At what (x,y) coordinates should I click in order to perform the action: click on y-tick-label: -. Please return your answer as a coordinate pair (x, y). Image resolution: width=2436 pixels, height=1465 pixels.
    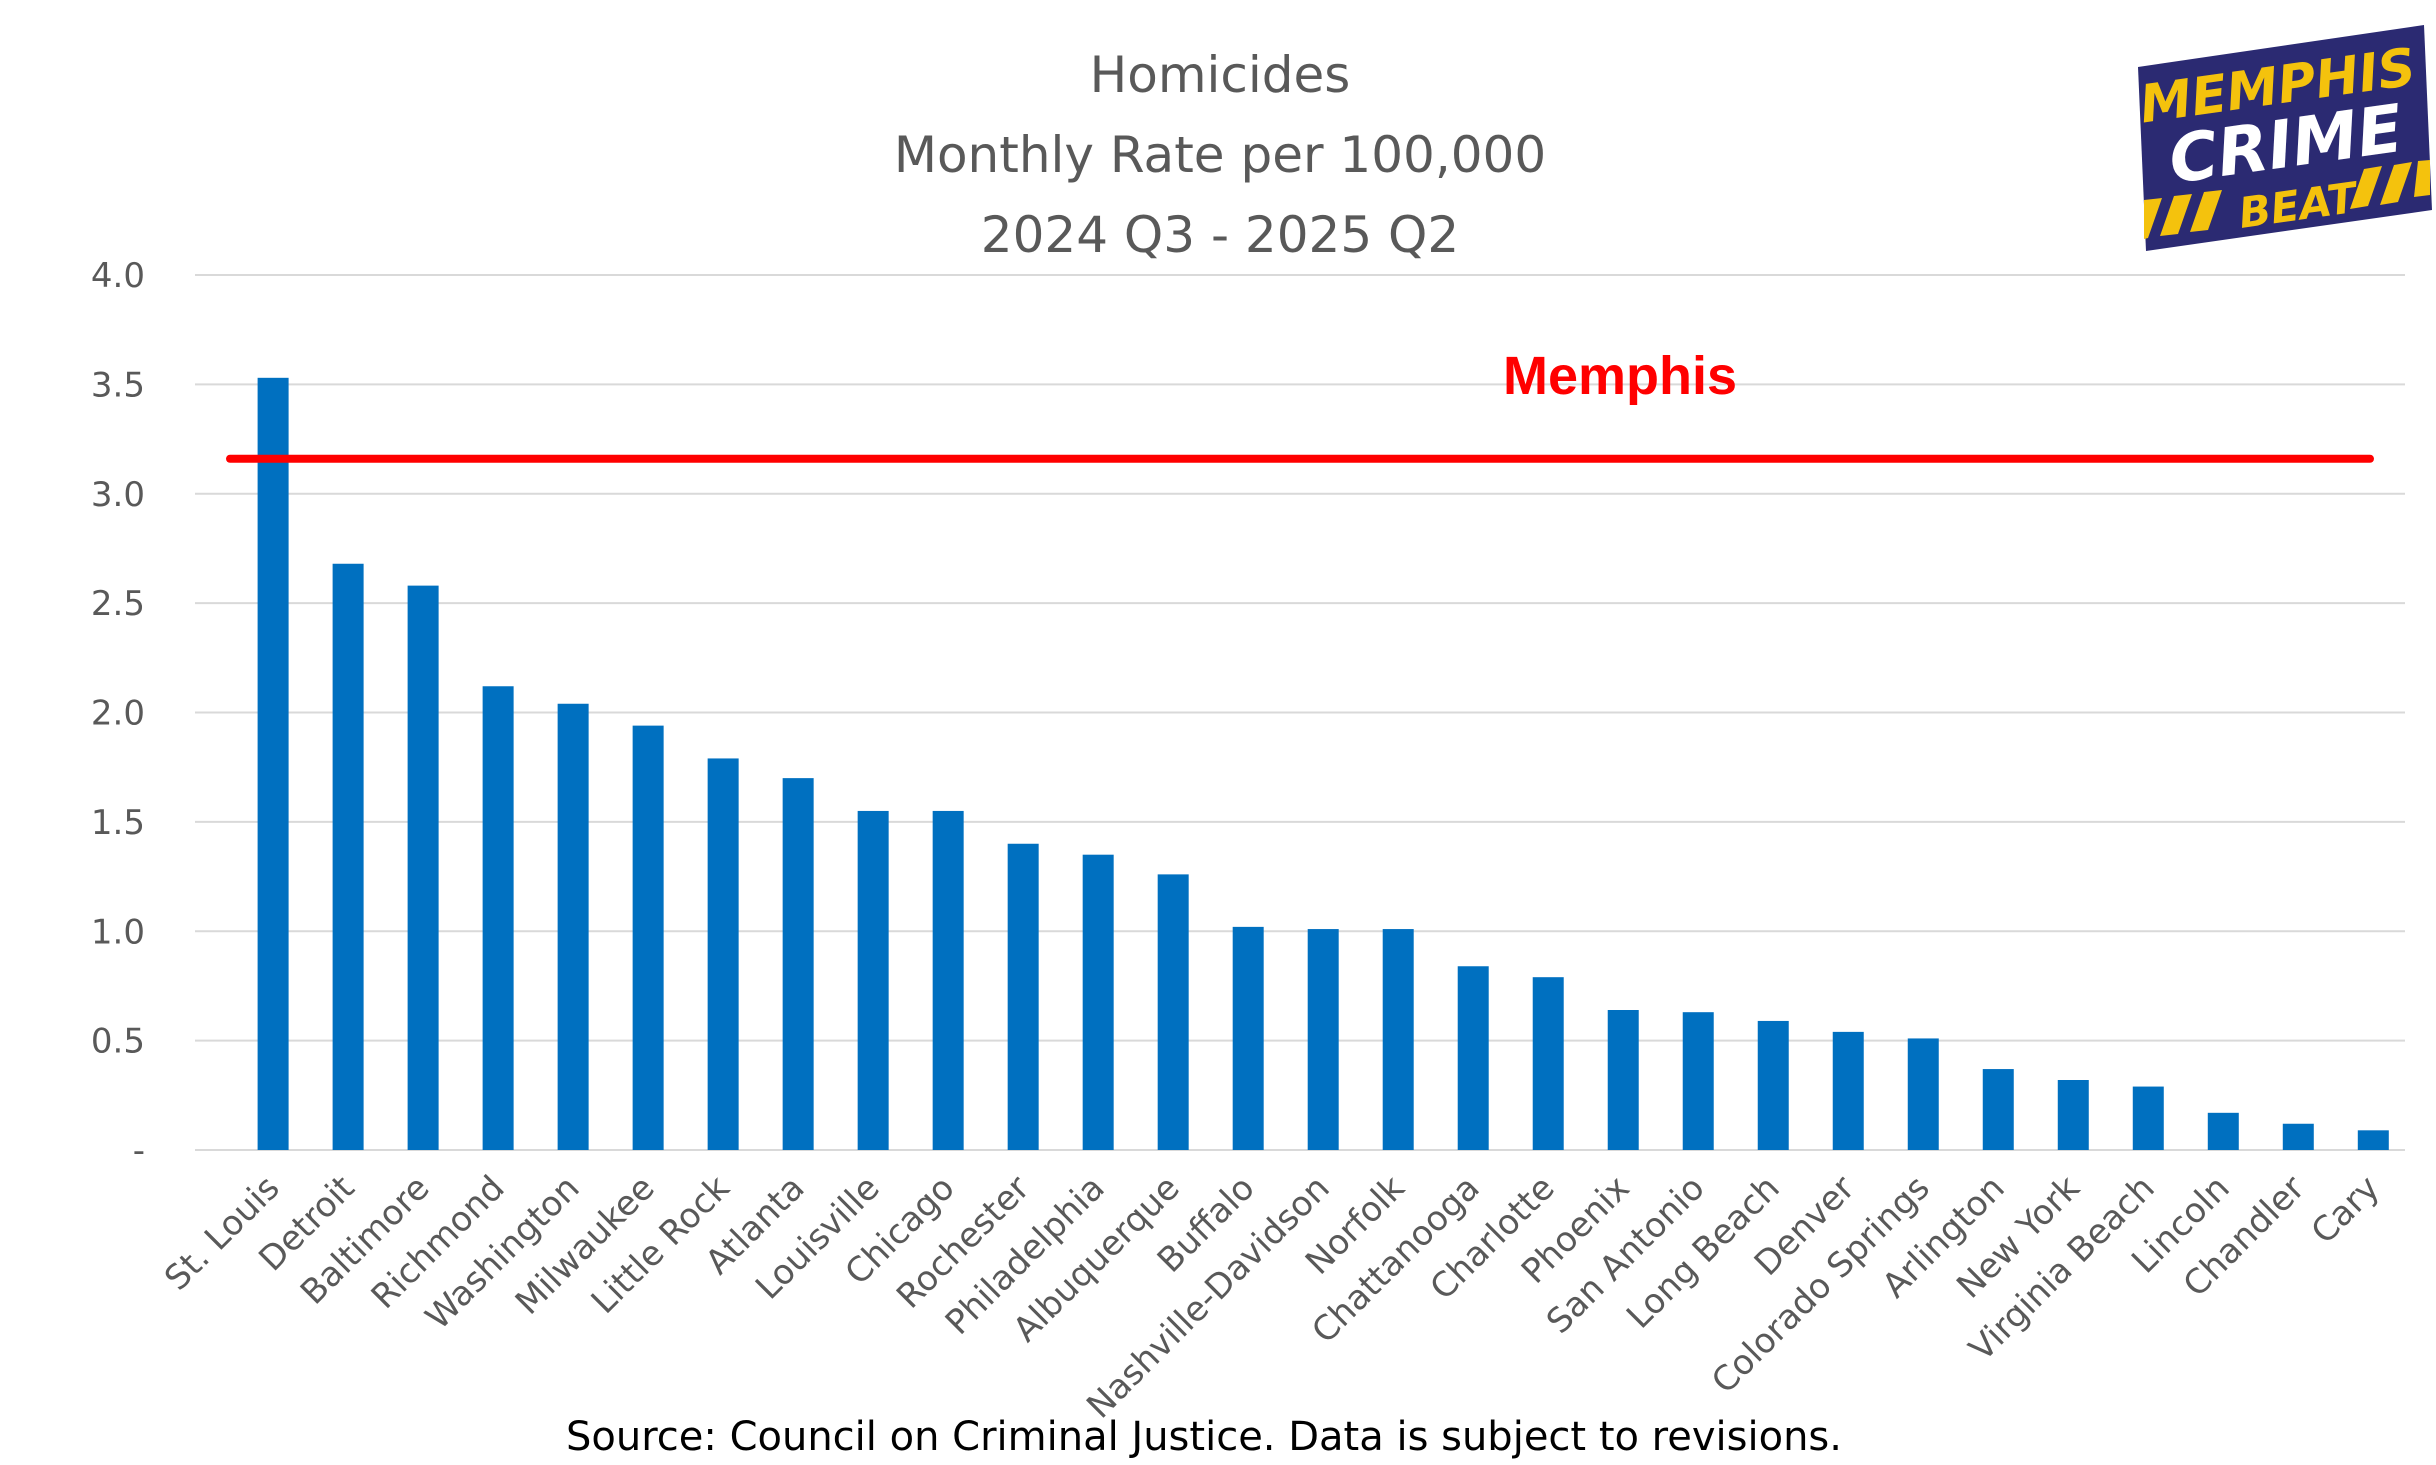
    Looking at the image, I should click on (139, 1151).